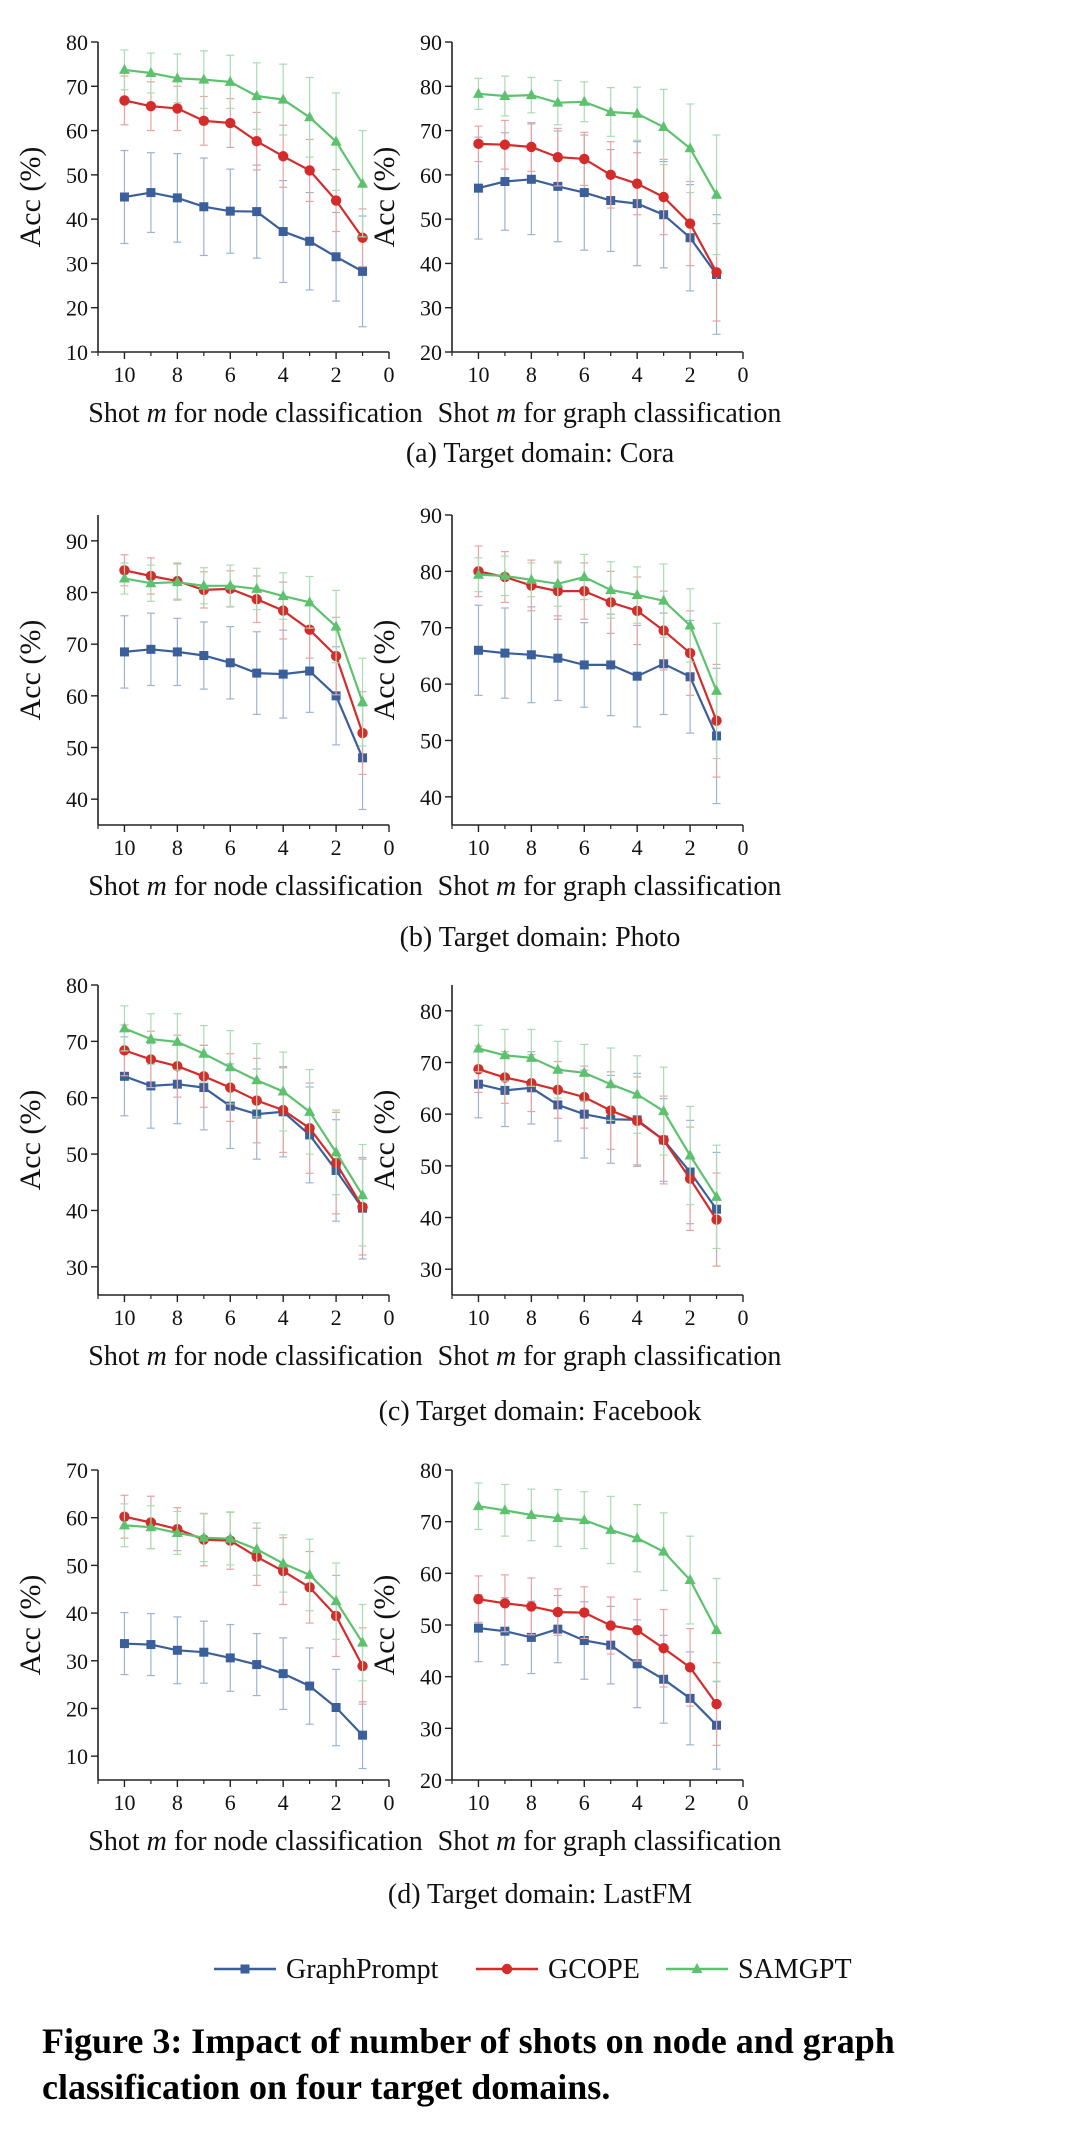 This screenshot has width=1080, height=2144. I want to click on y-tick-label: 70, so click(77, 1041).